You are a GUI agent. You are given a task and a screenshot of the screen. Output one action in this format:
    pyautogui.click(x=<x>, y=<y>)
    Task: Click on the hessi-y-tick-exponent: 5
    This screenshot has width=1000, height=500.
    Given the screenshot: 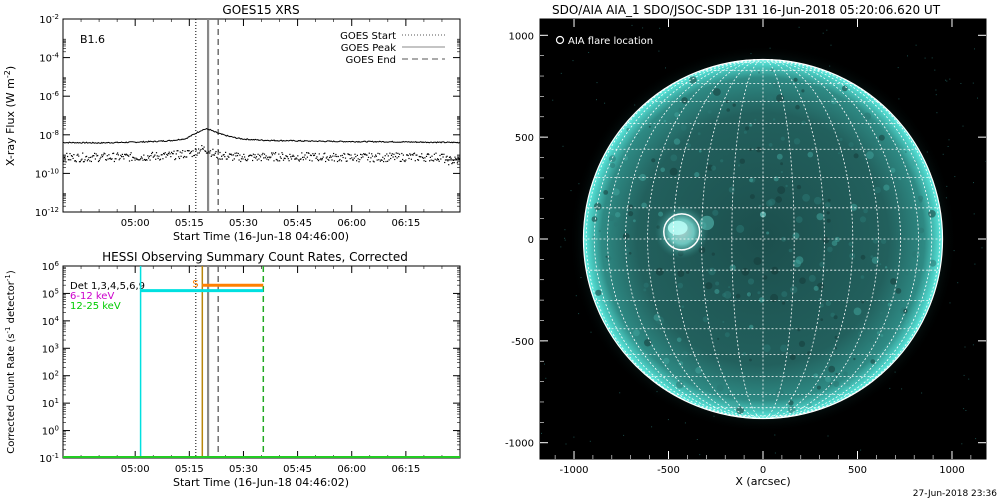 What is the action you would take?
    pyautogui.click(x=57, y=291)
    